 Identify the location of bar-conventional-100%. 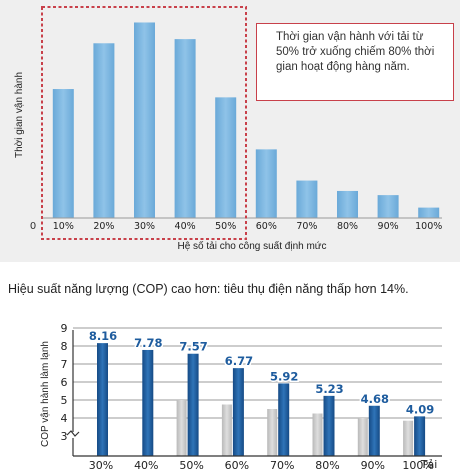
(408, 438).